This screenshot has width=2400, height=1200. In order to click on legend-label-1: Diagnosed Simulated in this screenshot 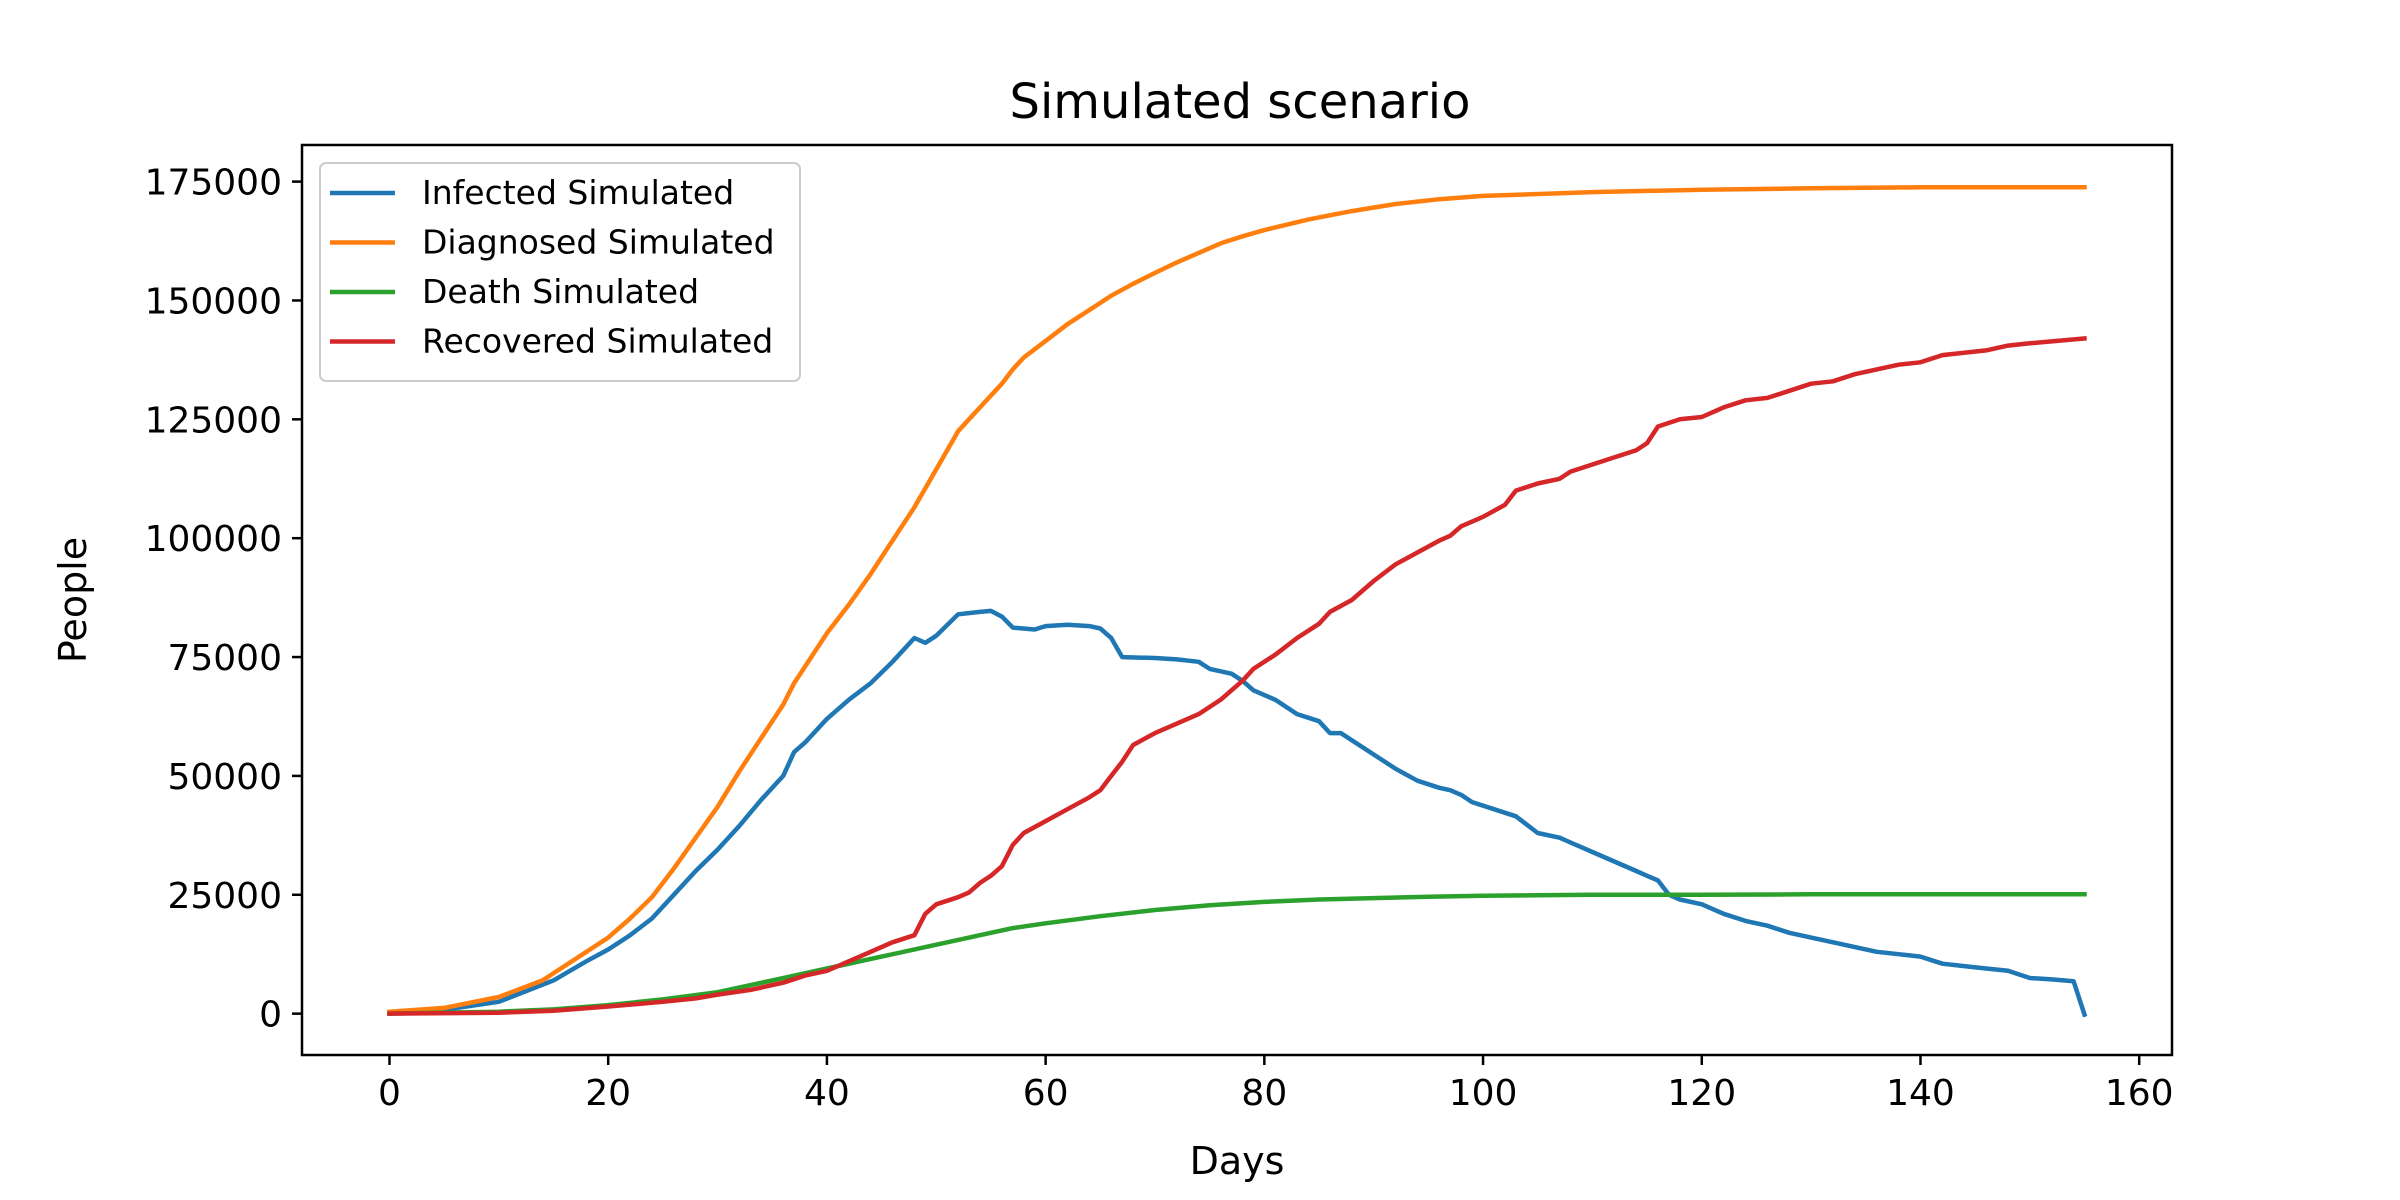, I will do `click(598, 242)`.